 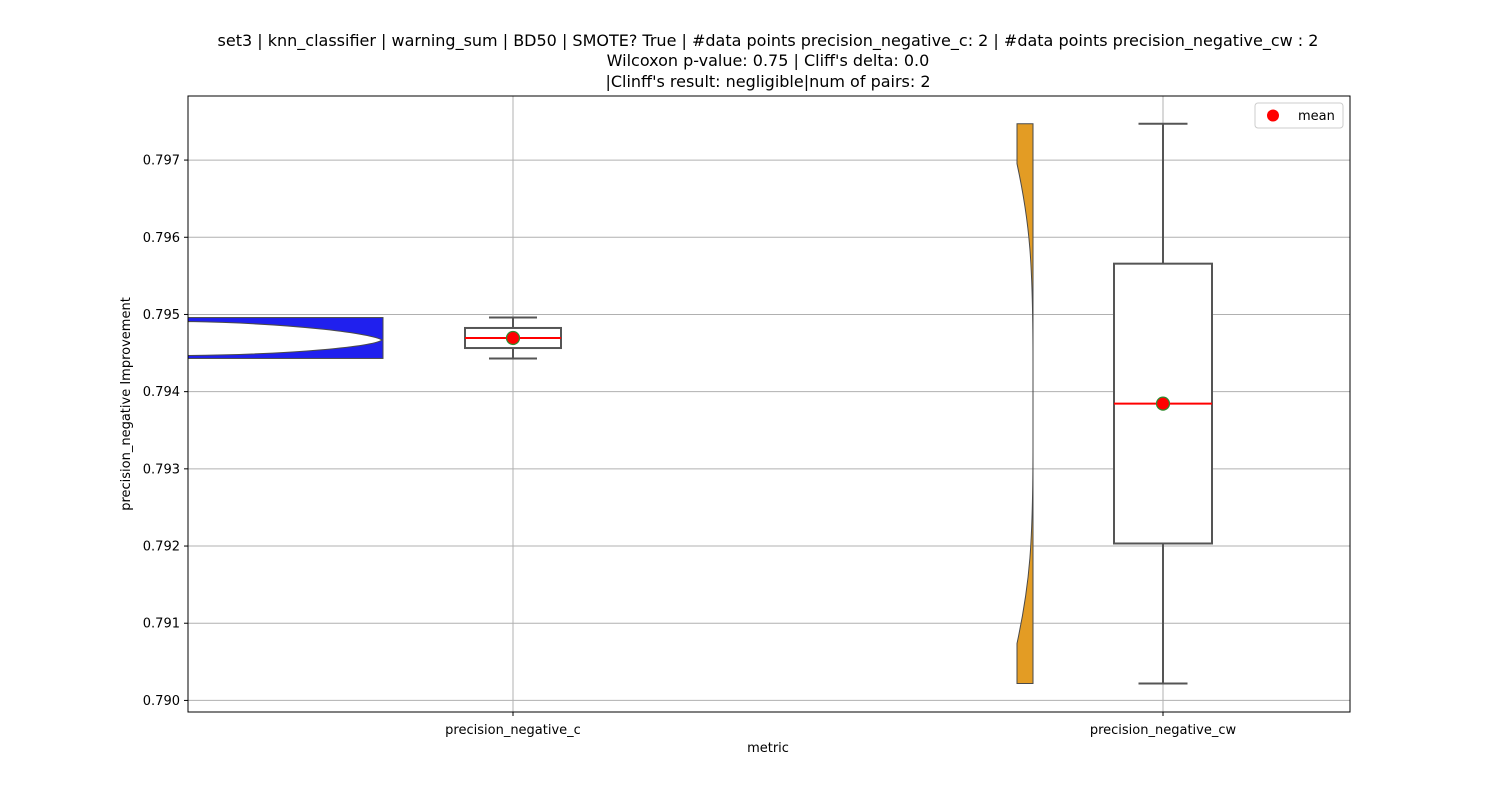 What do you see at coordinates (513, 338) in the screenshot?
I see `mean-marker-precision-negative-c` at bounding box center [513, 338].